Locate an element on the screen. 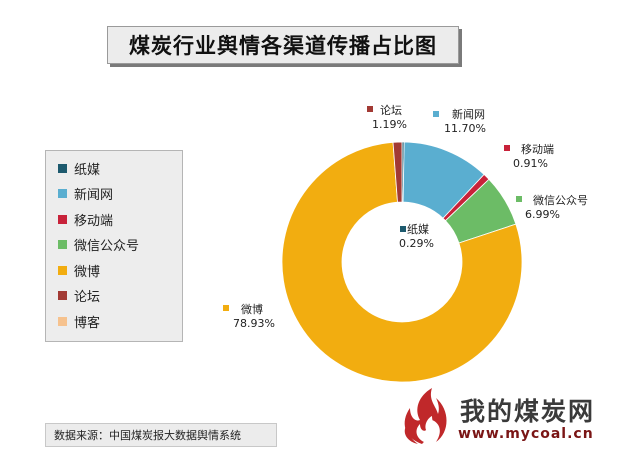  legend: 纸媒新闻网移动端微信公众号微博论坛博客 is located at coordinates (114, 246).